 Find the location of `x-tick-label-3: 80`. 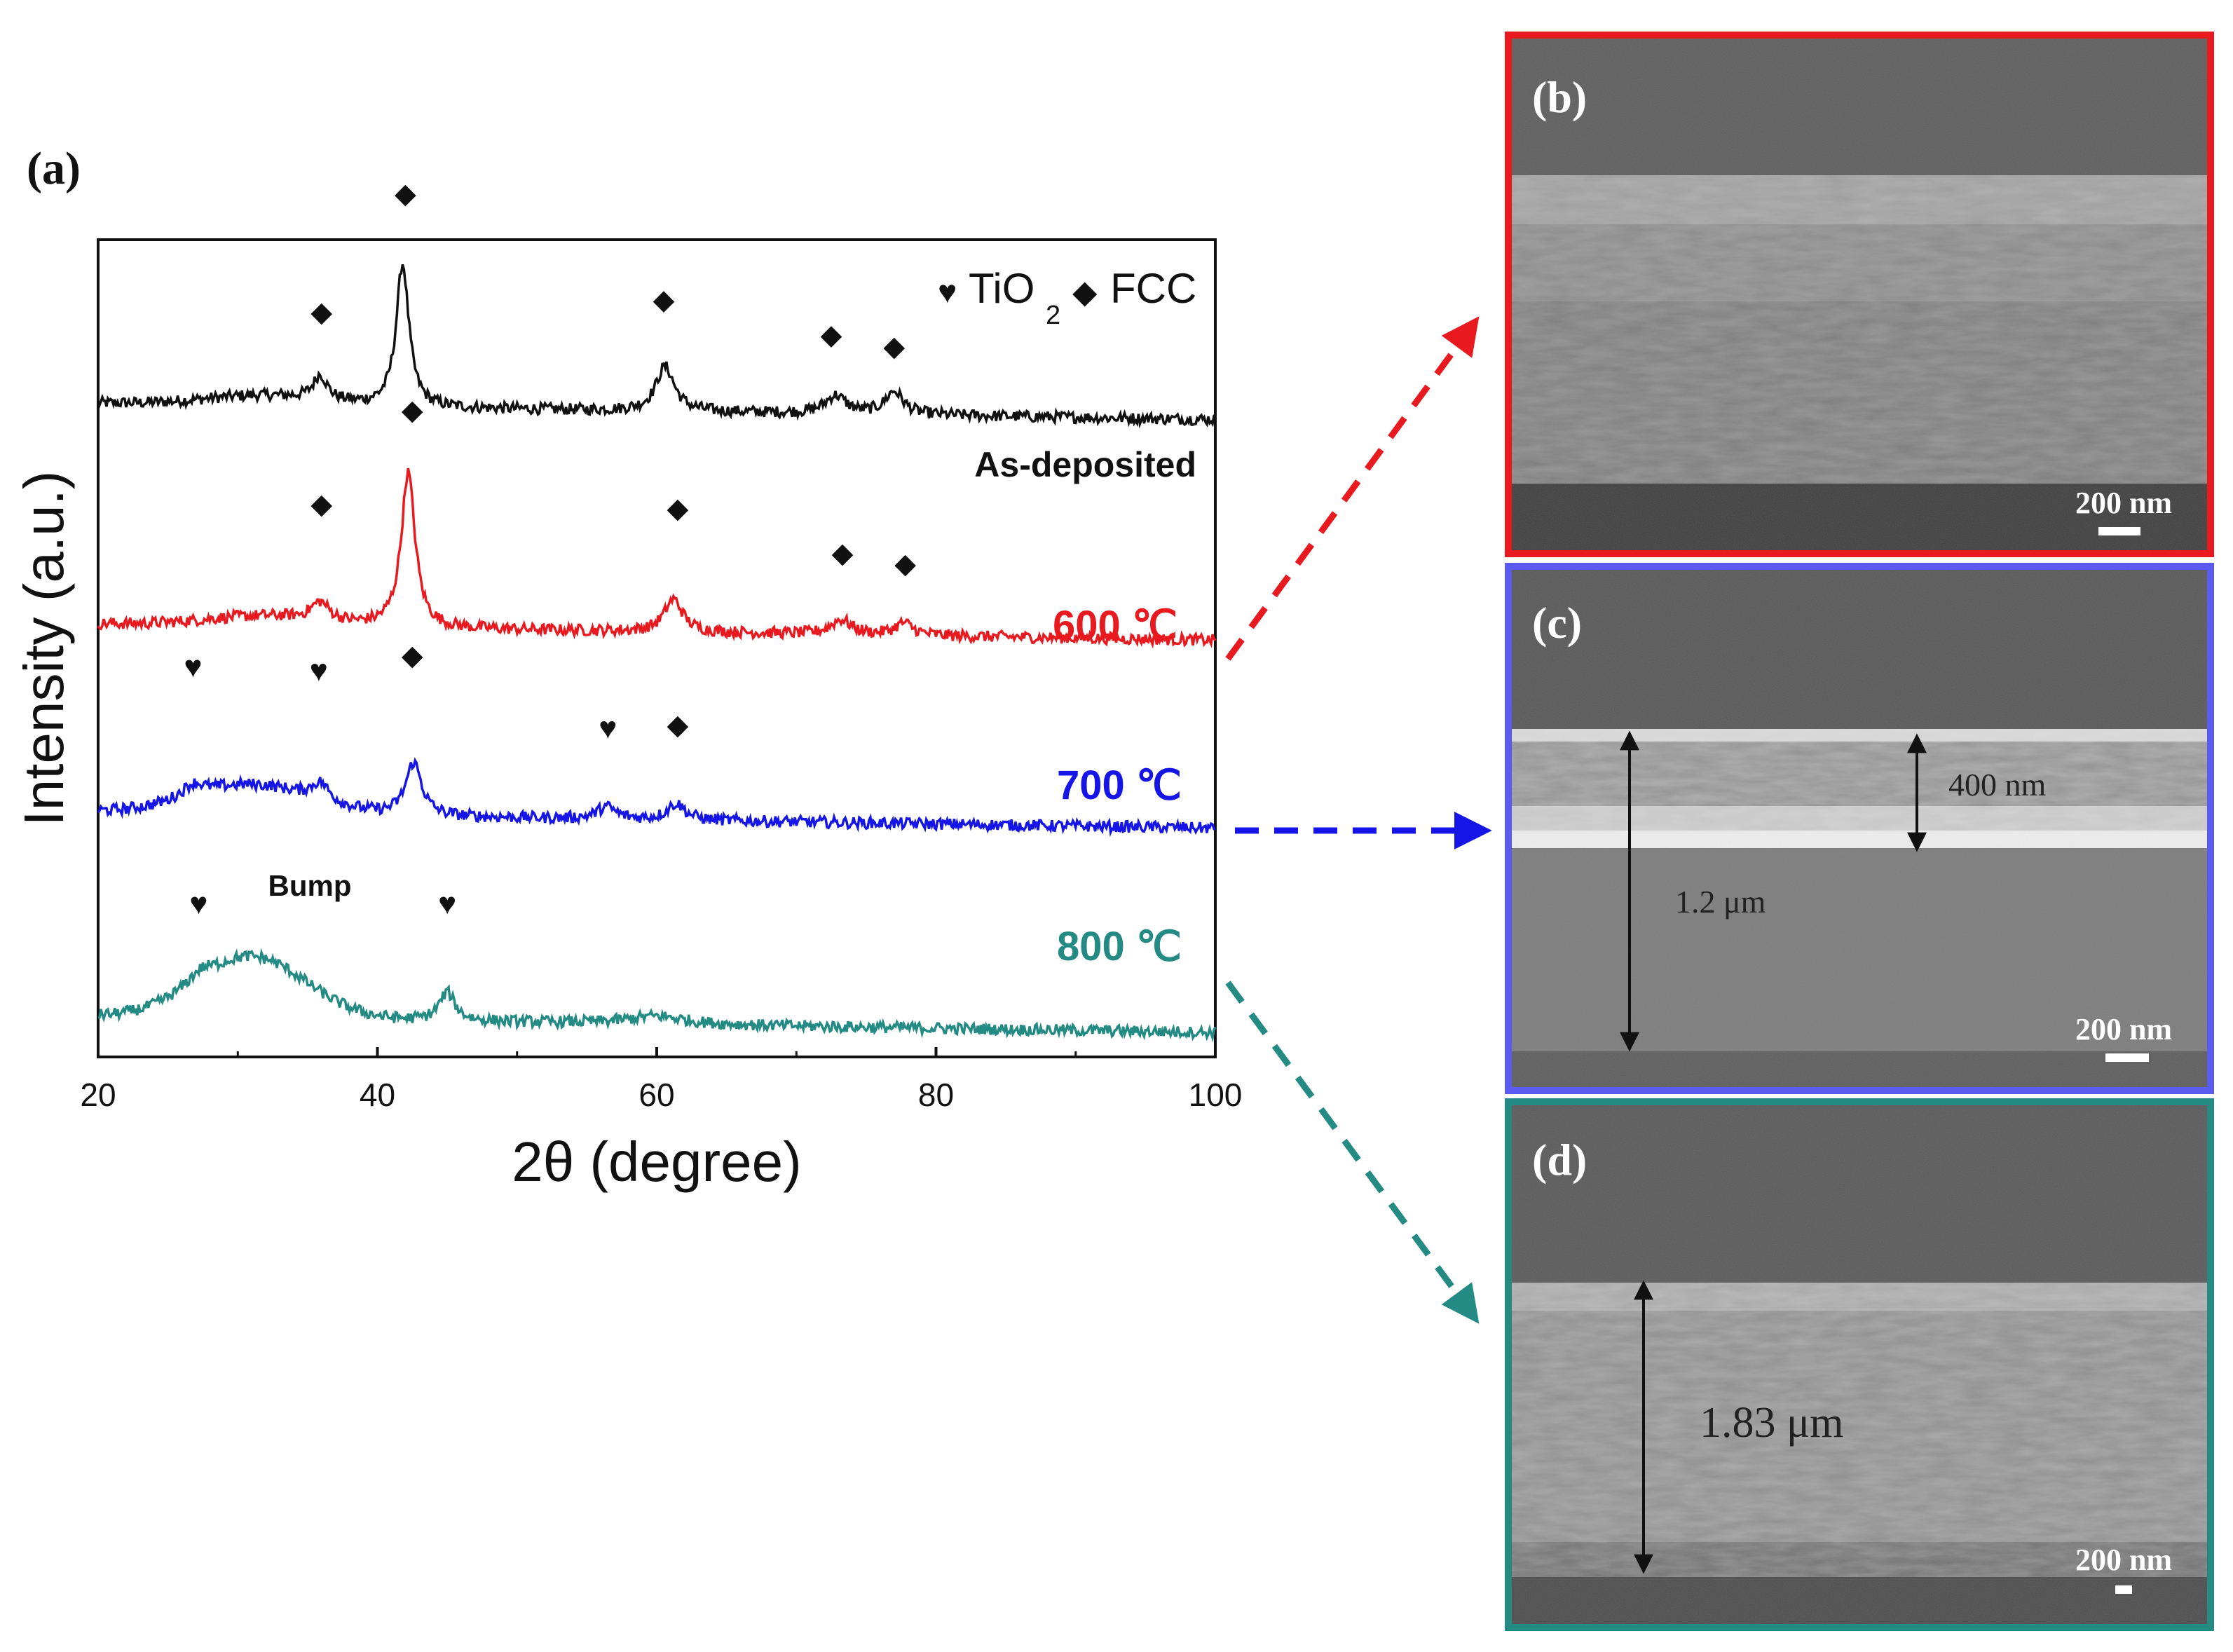

x-tick-label-3: 80 is located at coordinates (936, 1095).